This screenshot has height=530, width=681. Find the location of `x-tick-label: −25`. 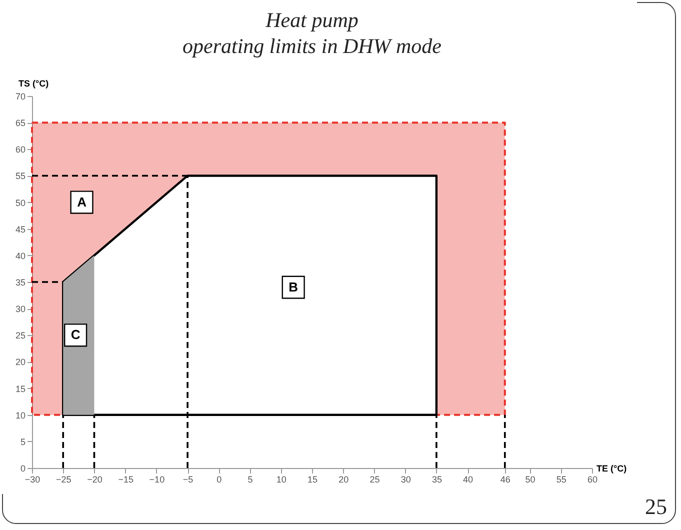

x-tick-label: −25 is located at coordinates (64, 479).